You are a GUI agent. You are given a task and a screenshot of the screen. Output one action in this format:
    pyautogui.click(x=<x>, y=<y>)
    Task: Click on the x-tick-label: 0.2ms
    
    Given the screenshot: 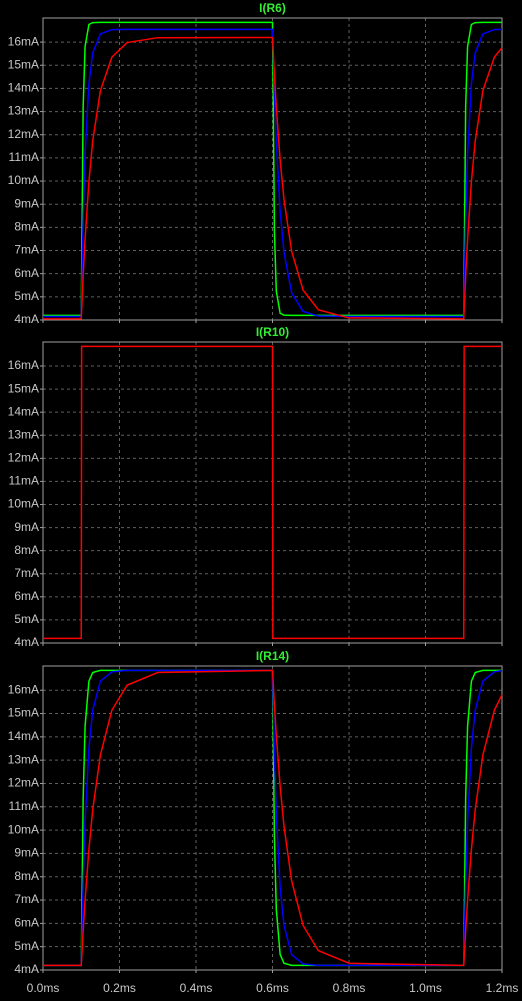 What is the action you would take?
    pyautogui.click(x=119, y=988)
    